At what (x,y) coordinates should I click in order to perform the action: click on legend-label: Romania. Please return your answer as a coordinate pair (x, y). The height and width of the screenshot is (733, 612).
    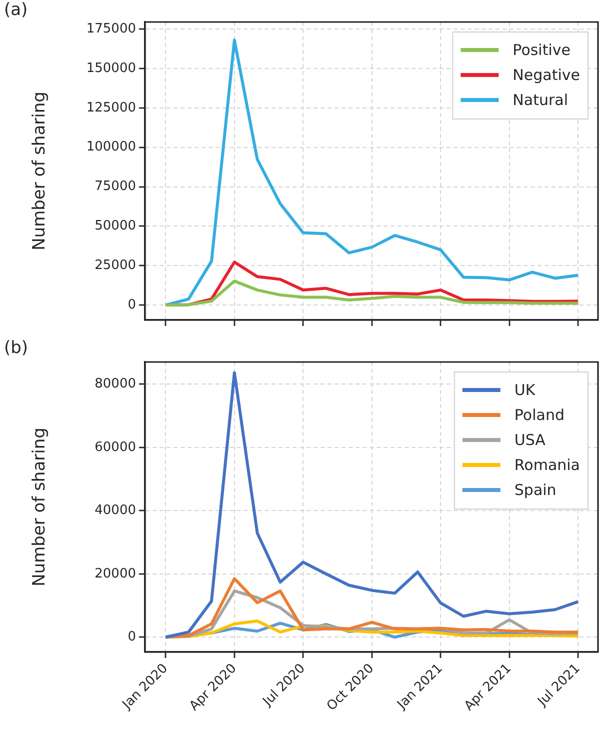
    Looking at the image, I should click on (547, 465).